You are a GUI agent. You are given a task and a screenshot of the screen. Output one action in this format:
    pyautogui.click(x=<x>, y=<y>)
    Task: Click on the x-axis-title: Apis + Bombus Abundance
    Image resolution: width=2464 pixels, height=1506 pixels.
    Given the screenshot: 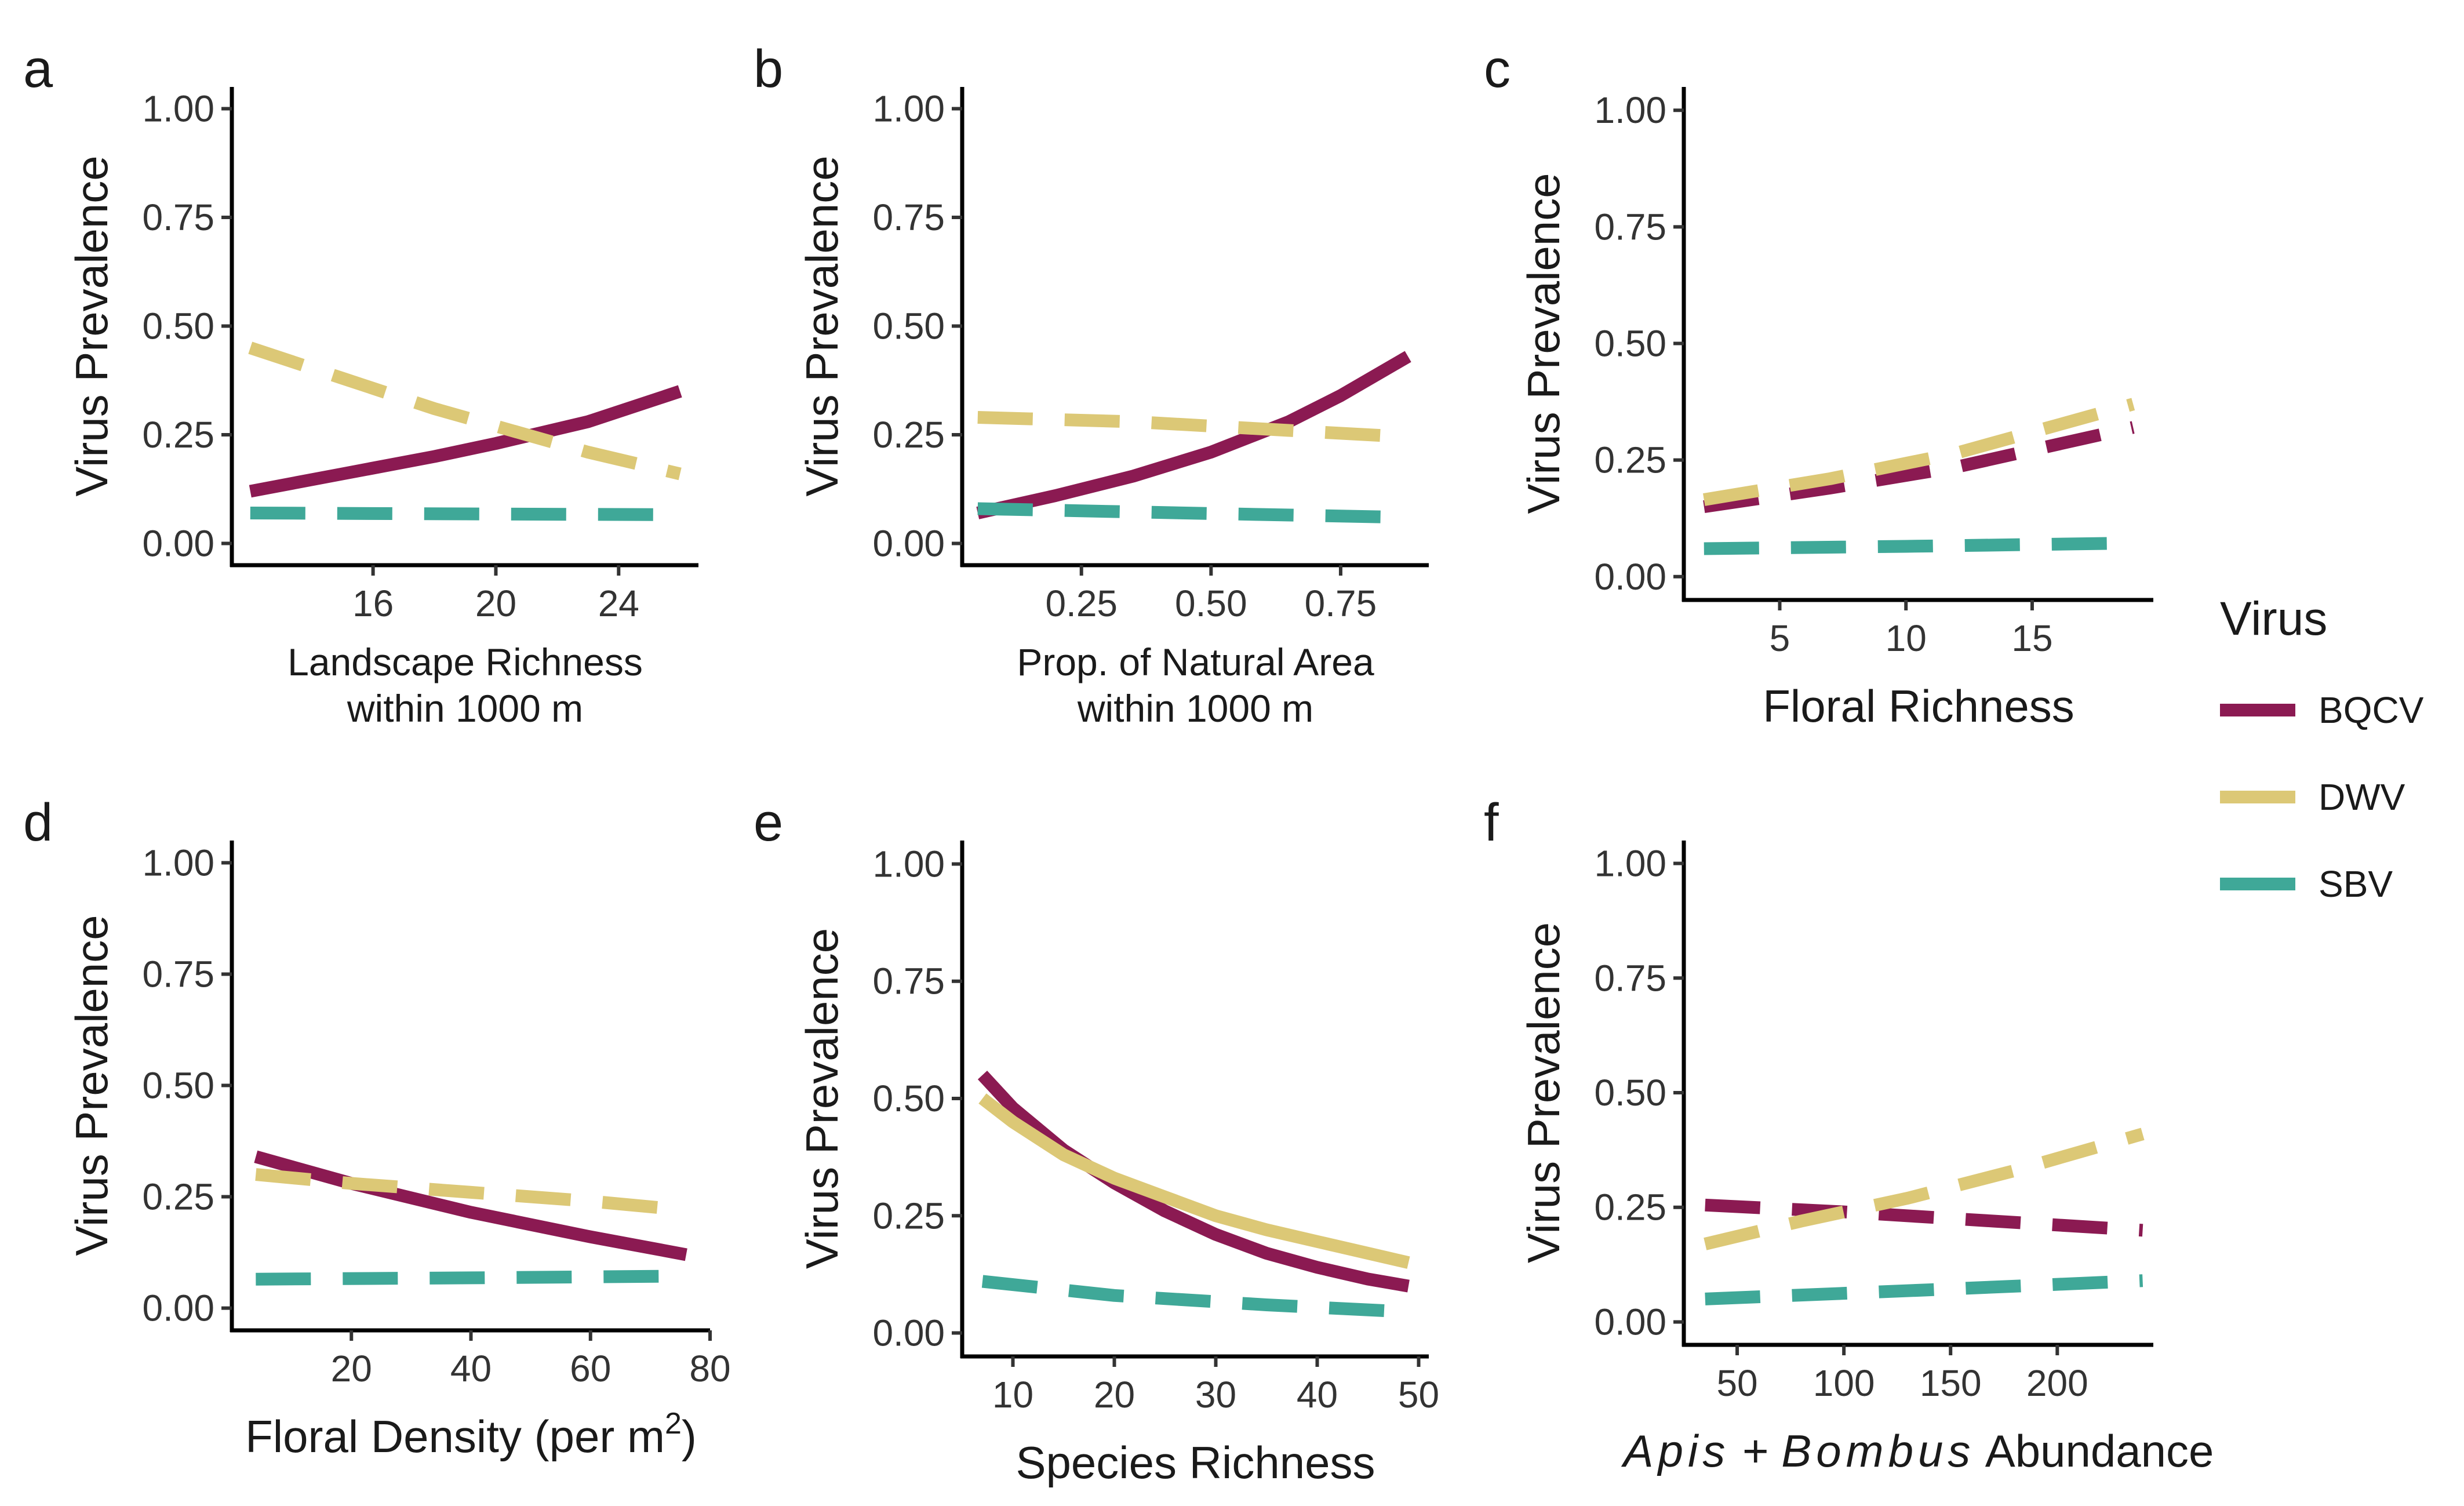 What is the action you would take?
    pyautogui.click(x=1918, y=1450)
    